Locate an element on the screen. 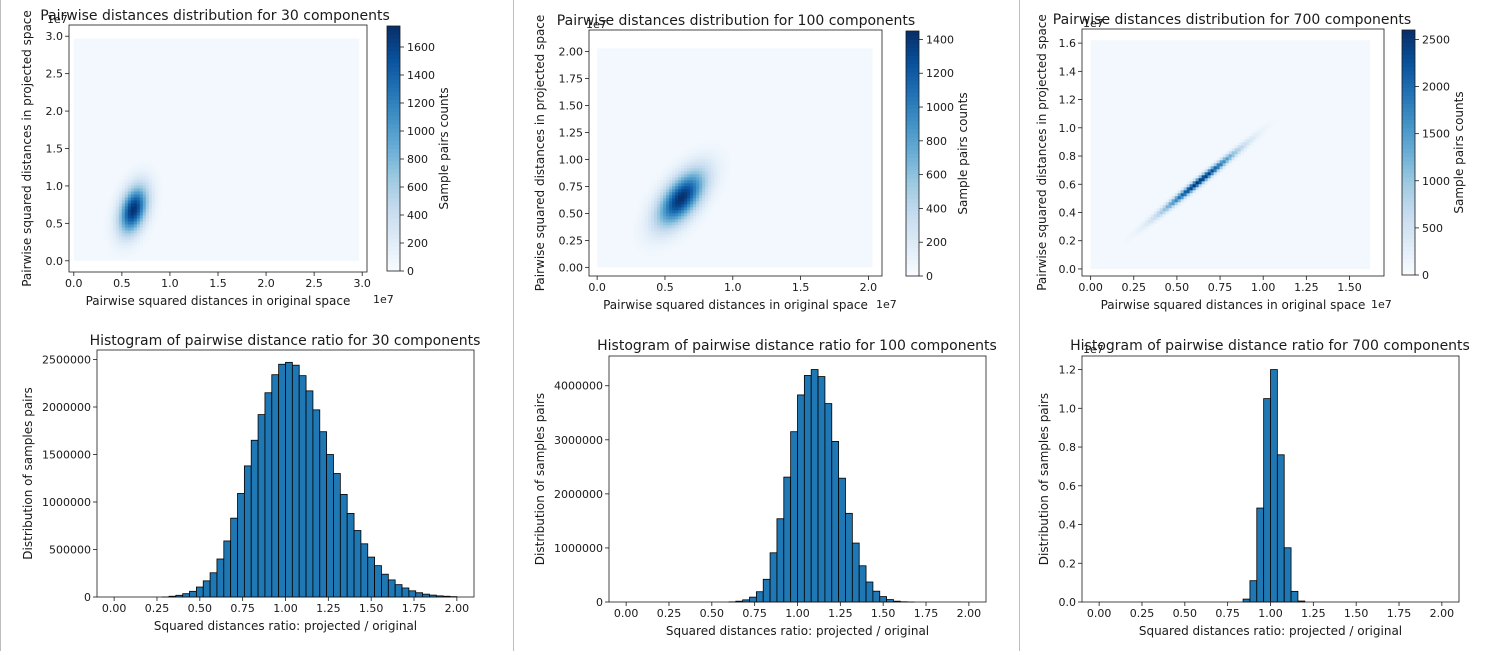 This screenshot has width=1511, height=655. colorbar-tick-label: 1200 is located at coordinates (421, 103).